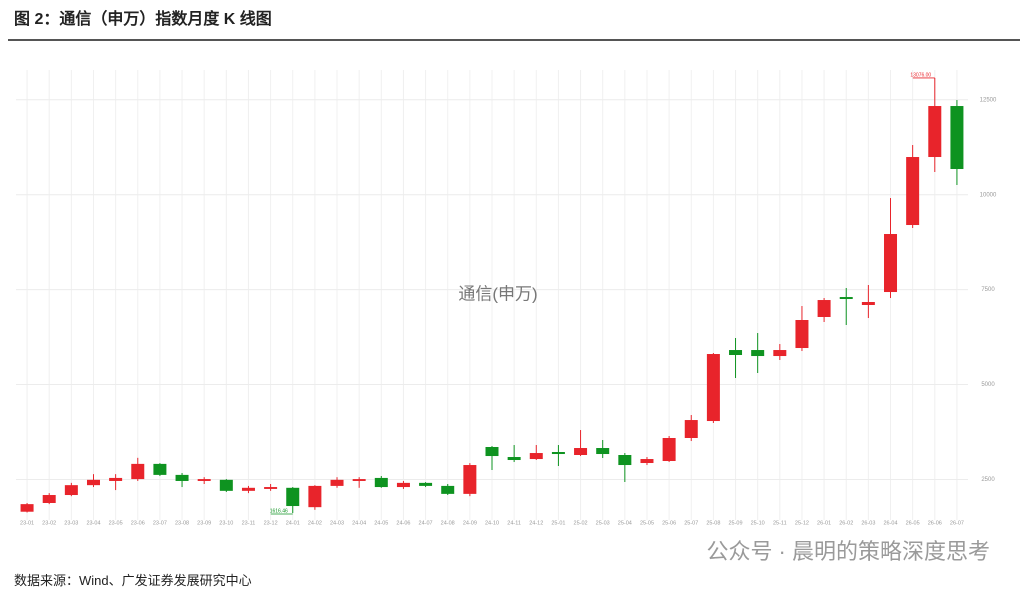 This screenshot has height=589, width=1024. Describe the element at coordinates (27, 523) in the screenshot. I see `x-tick-label: 23-01` at that location.